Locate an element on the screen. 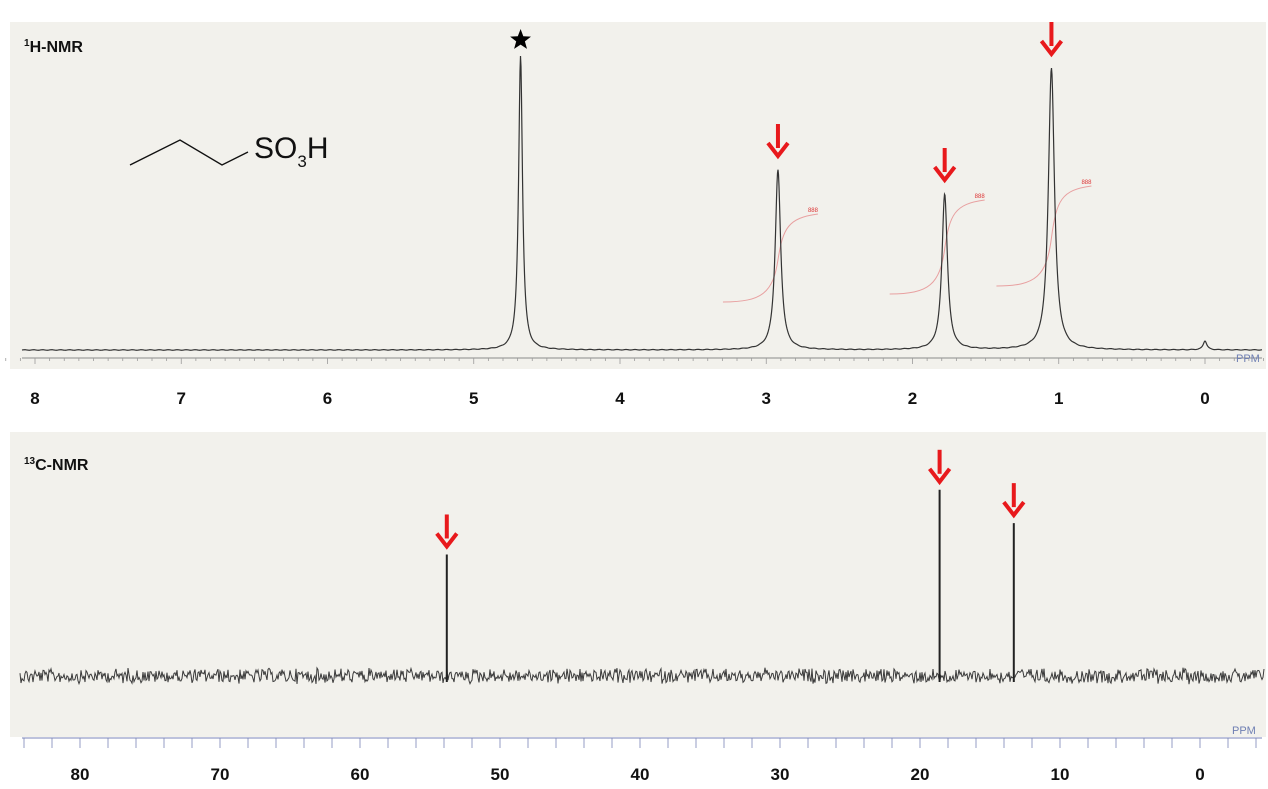 Image resolution: width=1268 pixels, height=789 pixels. c-nmr-title-sup: 13 is located at coordinates (30, 461).